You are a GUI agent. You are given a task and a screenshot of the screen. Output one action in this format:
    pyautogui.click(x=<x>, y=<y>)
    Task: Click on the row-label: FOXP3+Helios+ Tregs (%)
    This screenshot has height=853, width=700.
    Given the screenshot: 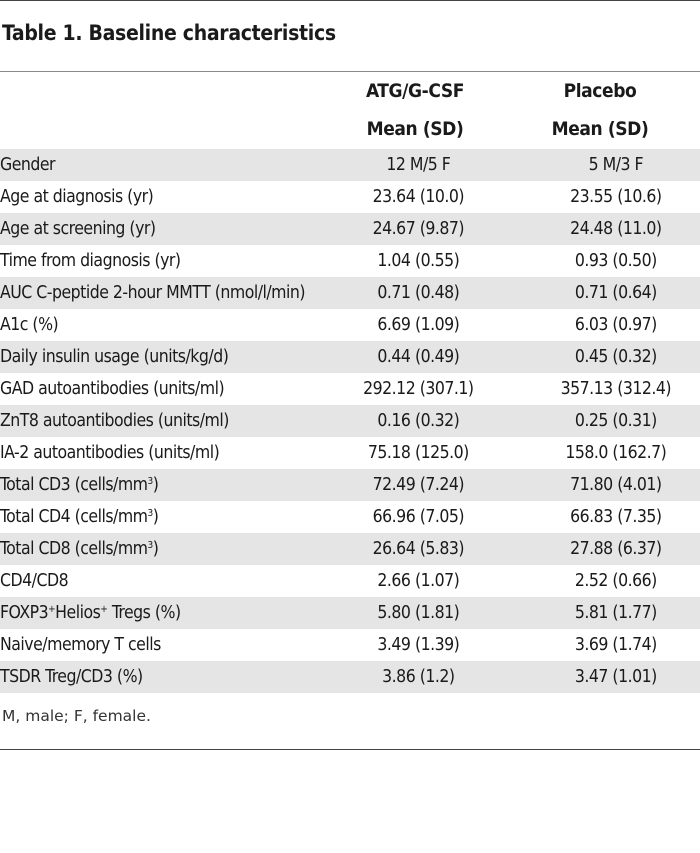 What is the action you would take?
    pyautogui.click(x=152, y=613)
    